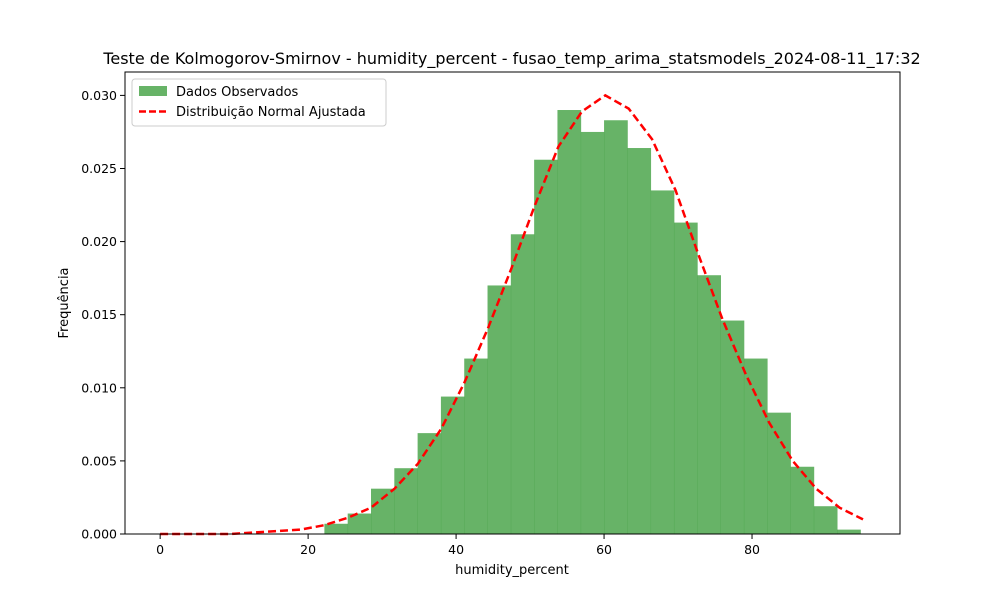 The image size is (1000, 600). What do you see at coordinates (99, 241) in the screenshot?
I see `y-tick-label: 0.020` at bounding box center [99, 241].